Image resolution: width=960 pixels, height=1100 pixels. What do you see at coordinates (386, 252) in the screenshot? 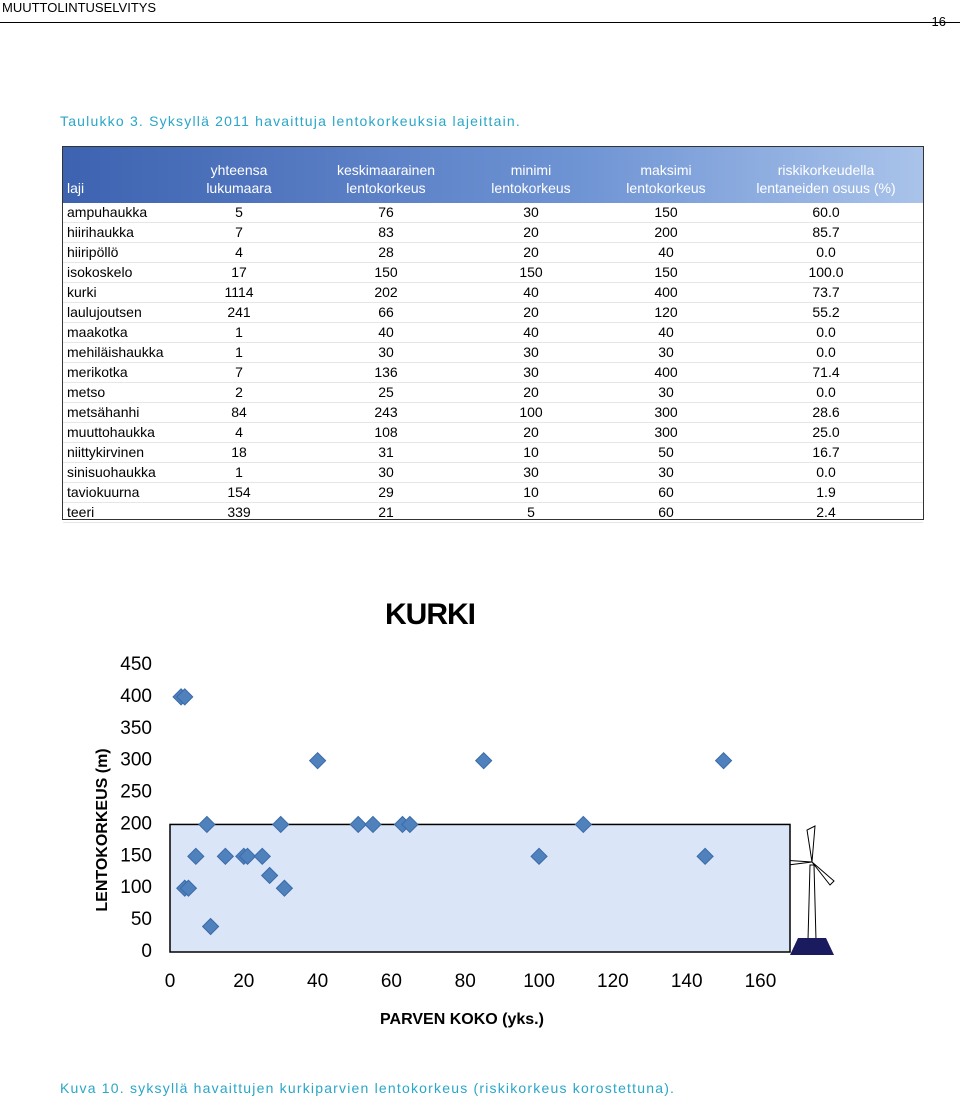
I see `value-cell: 28` at bounding box center [386, 252].